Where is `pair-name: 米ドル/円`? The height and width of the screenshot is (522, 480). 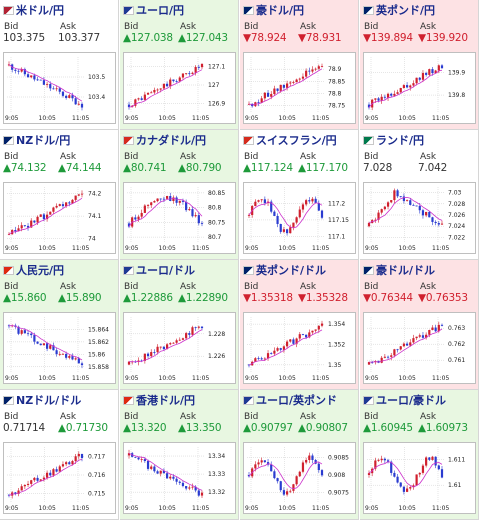
pair-name: 米ドル/円 is located at coordinates (40, 10).